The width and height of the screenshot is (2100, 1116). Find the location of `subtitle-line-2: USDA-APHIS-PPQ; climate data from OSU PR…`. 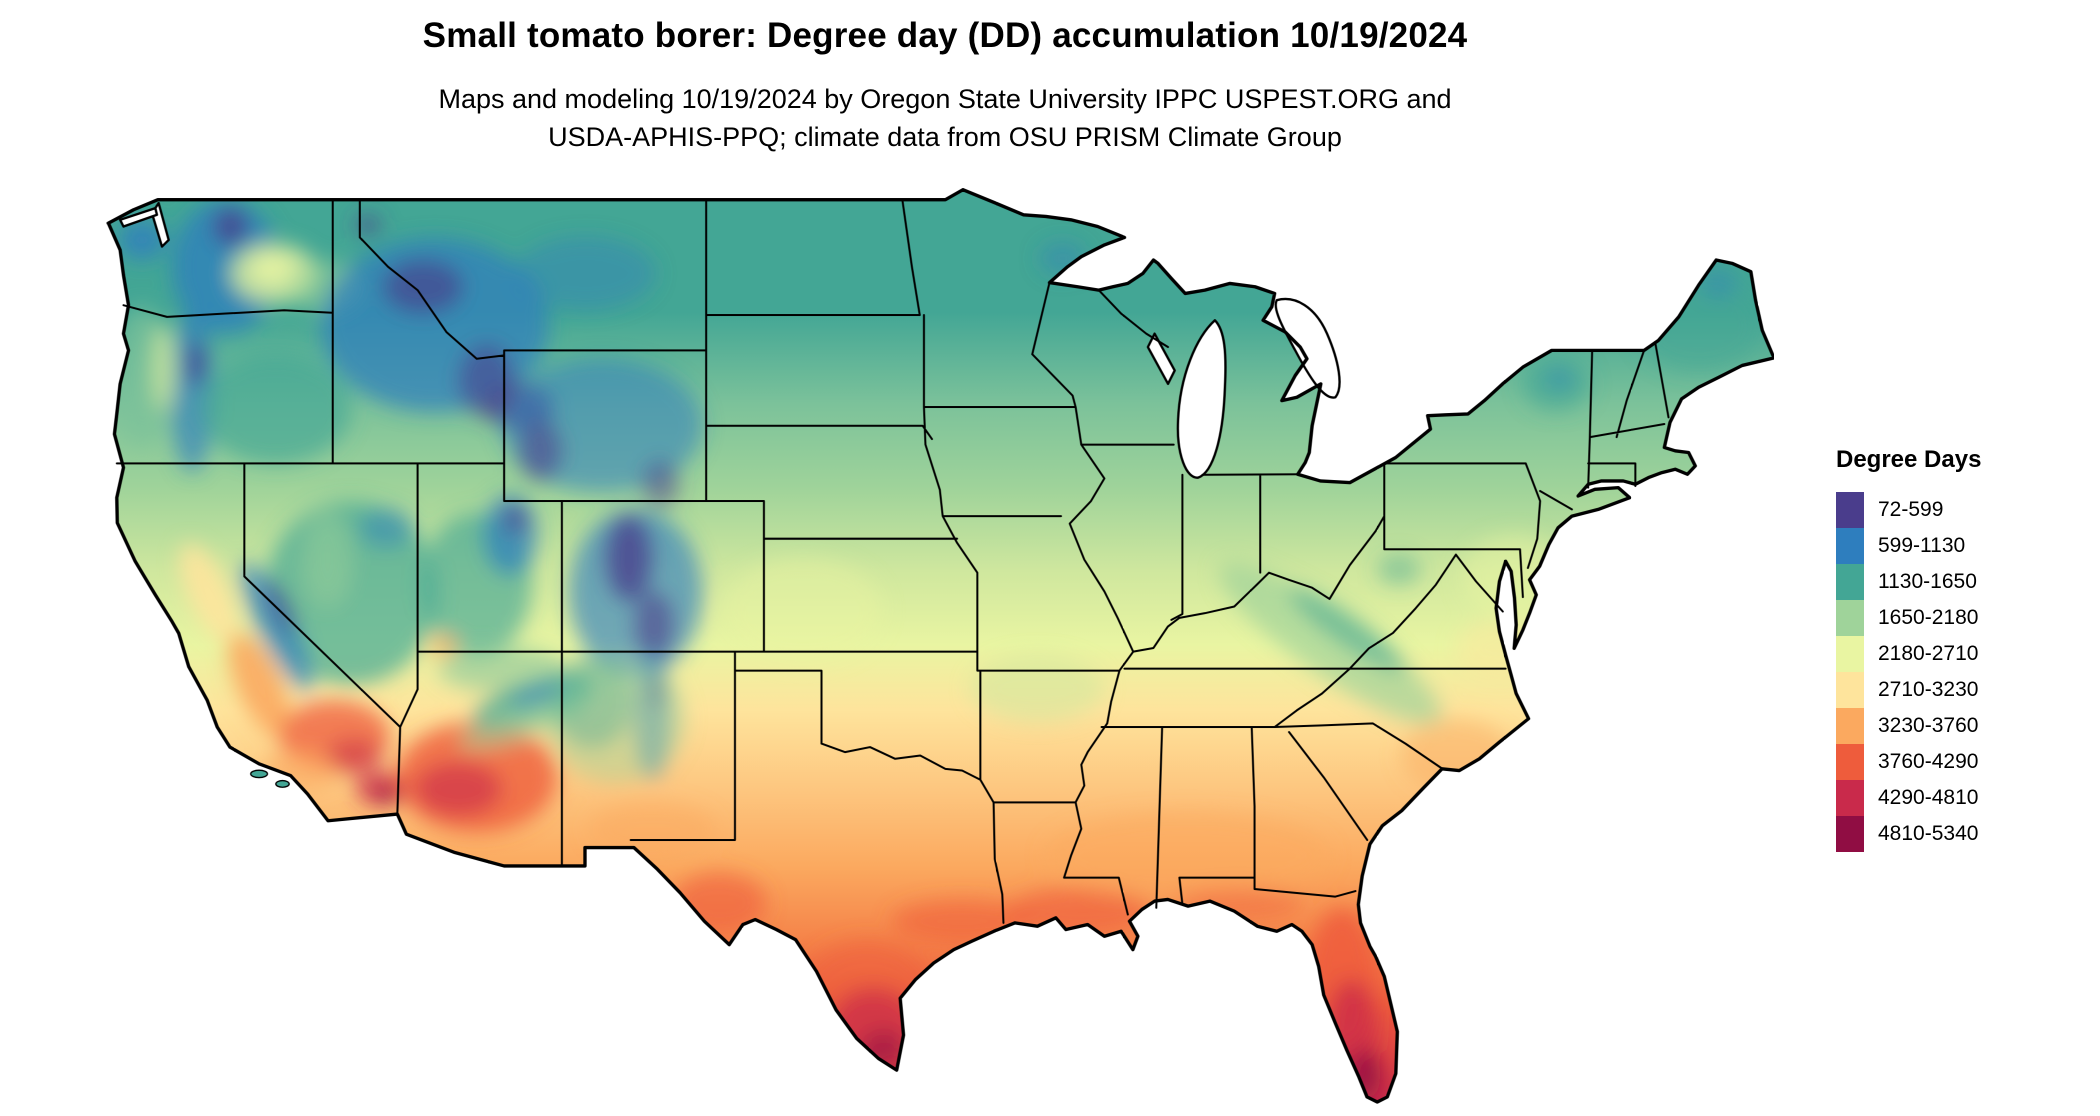

subtitle-line-2: USDA-APHIS-PPQ; climate data from OSU PR… is located at coordinates (945, 137).